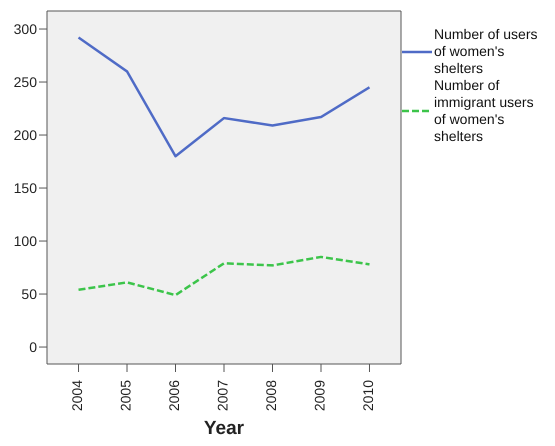 The height and width of the screenshot is (446, 555). I want to click on y-tick-label: 300, so click(26, 28).